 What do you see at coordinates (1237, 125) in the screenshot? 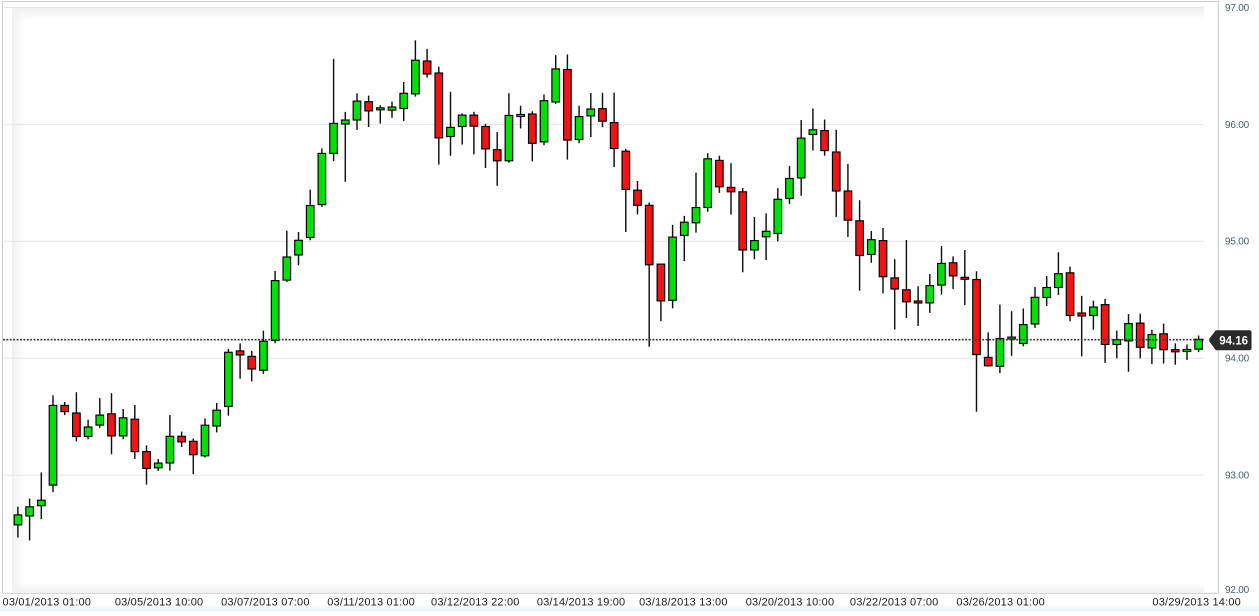
I see `svg-text: 96.00` at bounding box center [1237, 125].